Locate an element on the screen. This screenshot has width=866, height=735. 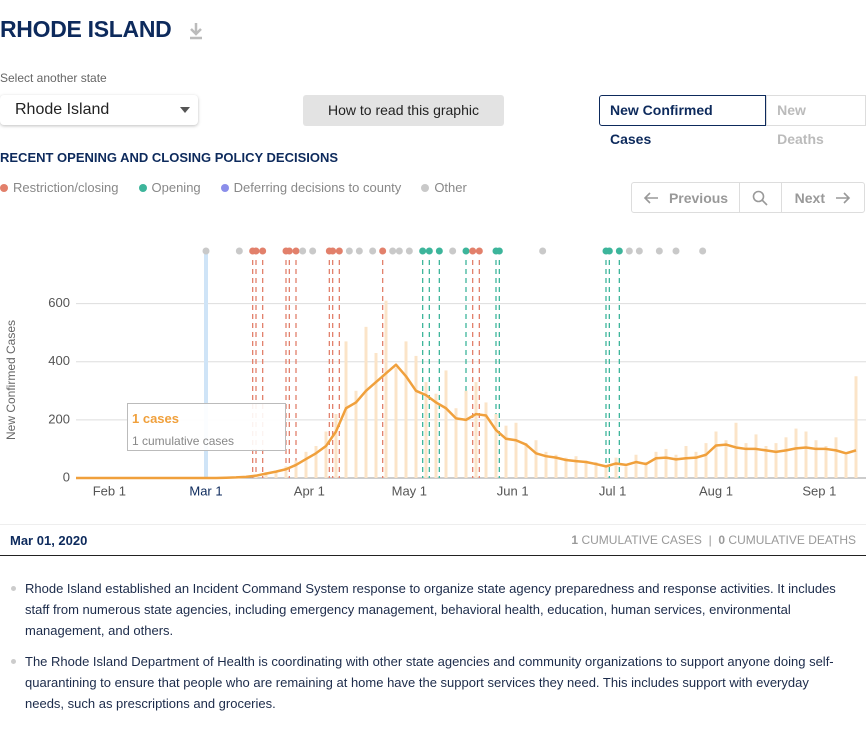
y-tick-label: 0 is located at coordinates (66, 476).